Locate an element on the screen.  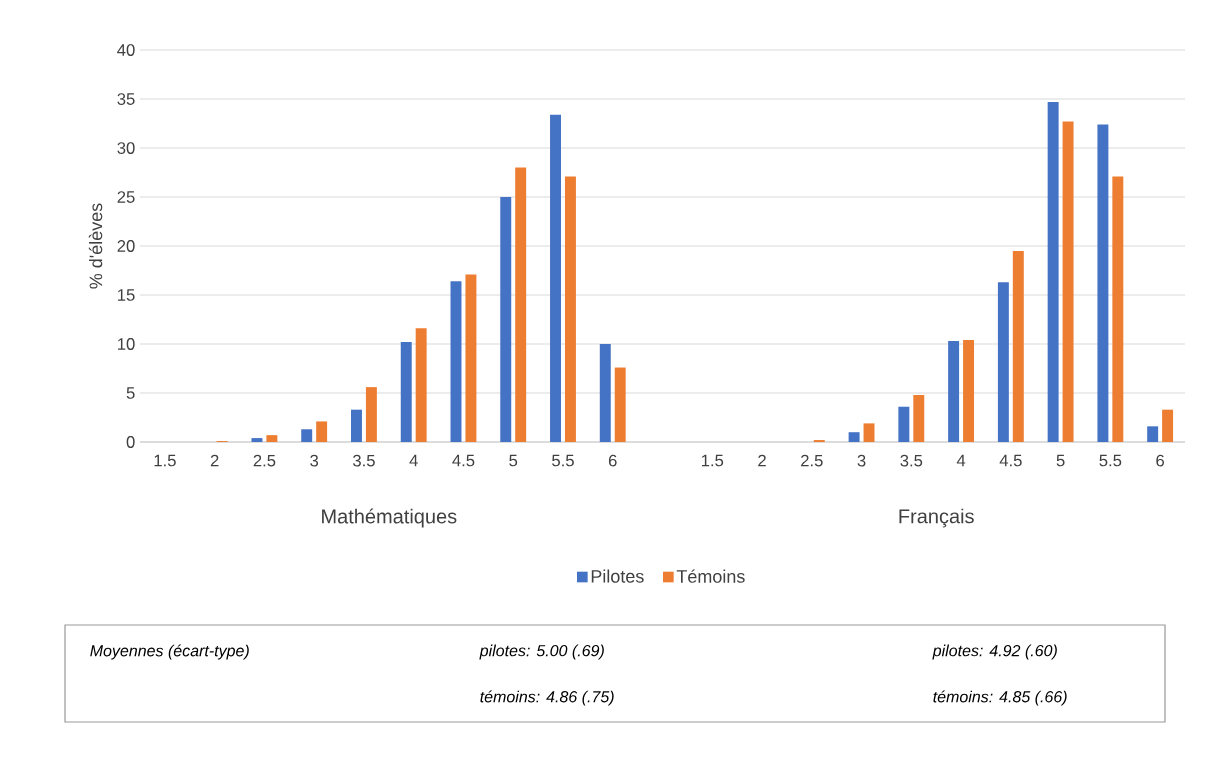
y-tick-label: 10 is located at coordinates (126, 344).